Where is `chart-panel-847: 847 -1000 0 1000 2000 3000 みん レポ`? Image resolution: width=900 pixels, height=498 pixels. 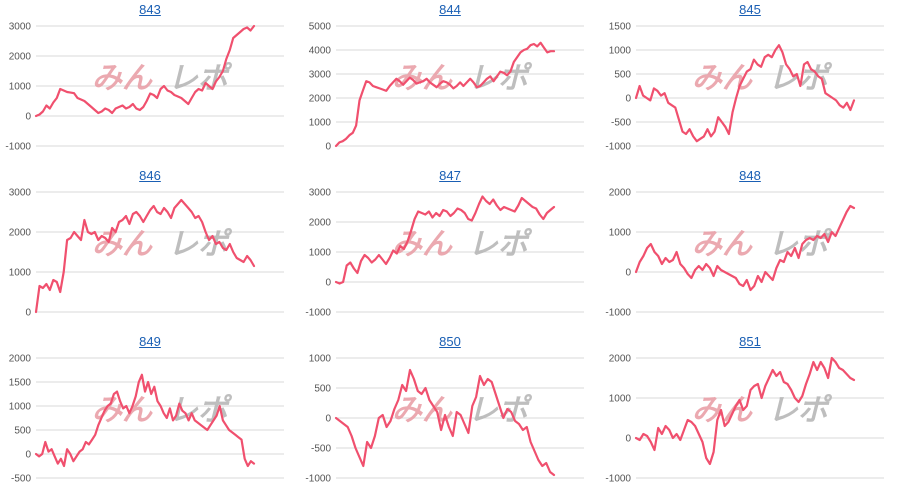
chart-panel-847: 847 -1000 0 1000 2000 3000 みん レポ is located at coordinates (450, 249).